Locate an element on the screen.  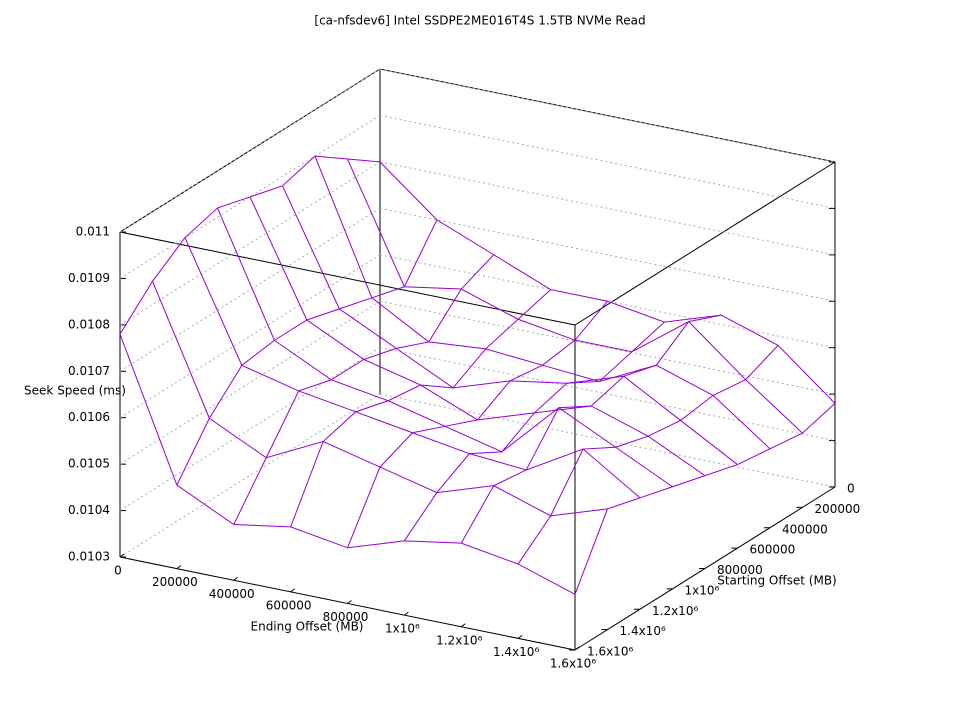
x-tick-label: 800000 is located at coordinates (346, 617).